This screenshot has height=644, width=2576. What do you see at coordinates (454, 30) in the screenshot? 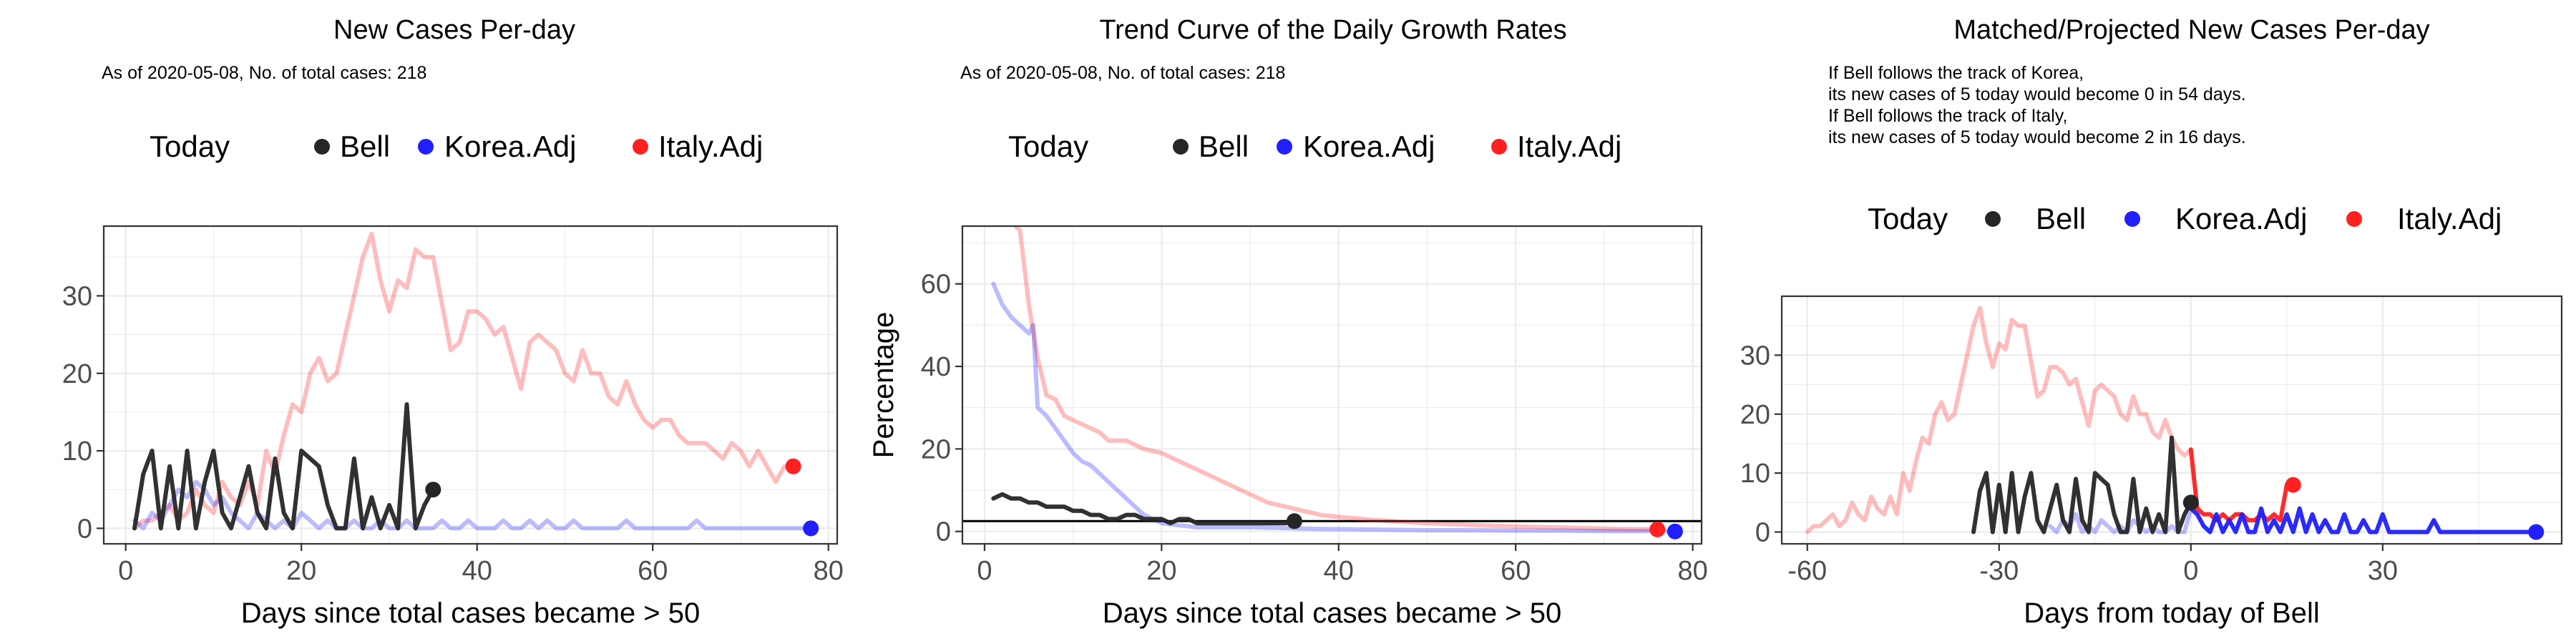
I see `chart-title: New Cases Per-day` at bounding box center [454, 30].